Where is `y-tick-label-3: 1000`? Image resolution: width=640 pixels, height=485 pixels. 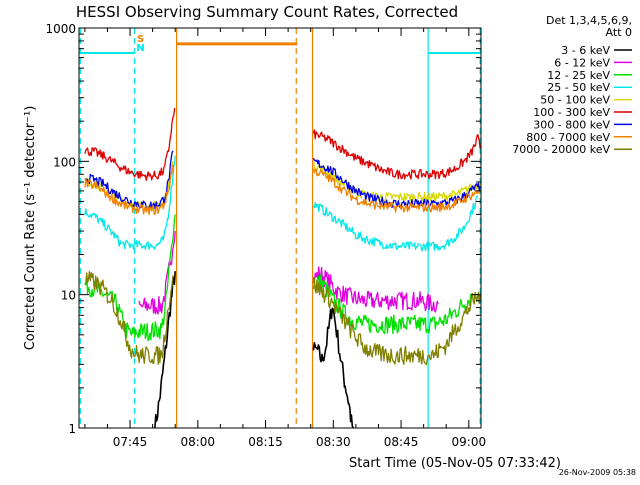 y-tick-label-3: 1000 is located at coordinates (60, 29).